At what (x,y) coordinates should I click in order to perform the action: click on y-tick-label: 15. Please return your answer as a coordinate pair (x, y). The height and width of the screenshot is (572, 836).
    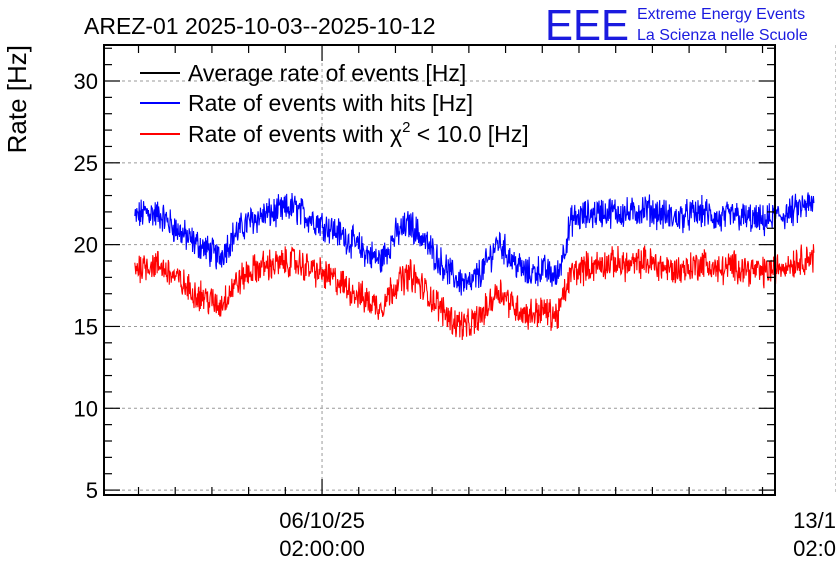
    Looking at the image, I should click on (86, 326).